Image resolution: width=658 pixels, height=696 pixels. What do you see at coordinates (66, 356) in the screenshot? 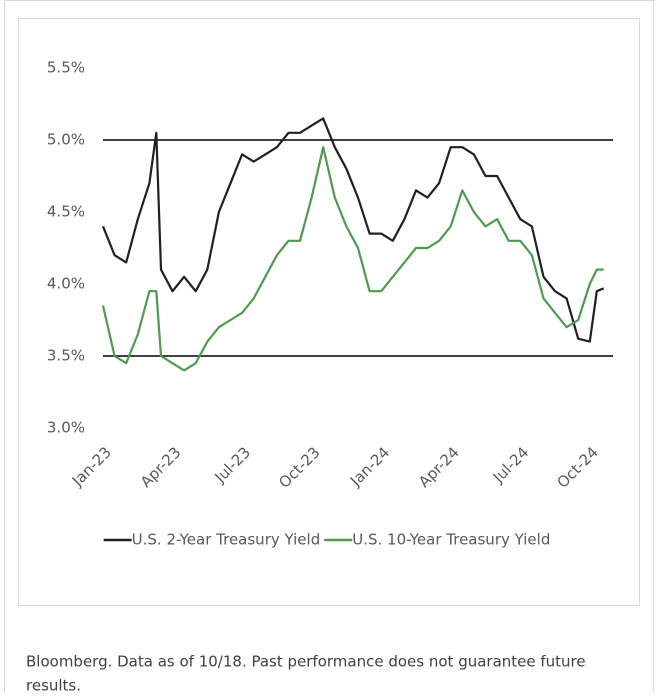
I see `y-tick-label: 3.5%` at bounding box center [66, 356].